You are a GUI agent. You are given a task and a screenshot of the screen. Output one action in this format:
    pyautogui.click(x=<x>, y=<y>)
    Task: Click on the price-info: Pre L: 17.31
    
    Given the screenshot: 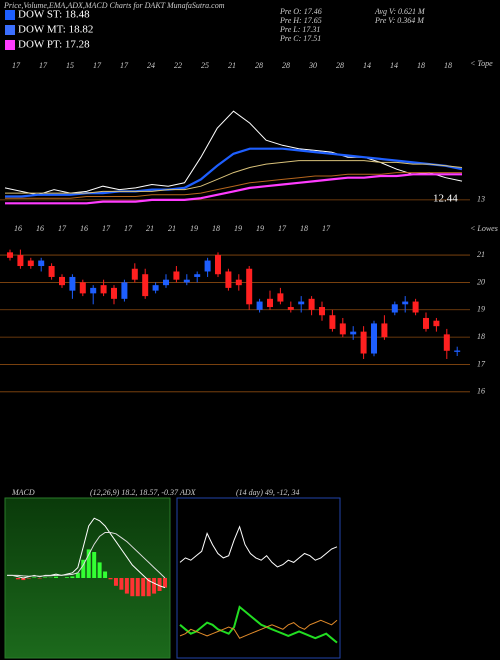 What is the action you would take?
    pyautogui.click(x=299, y=29)
    